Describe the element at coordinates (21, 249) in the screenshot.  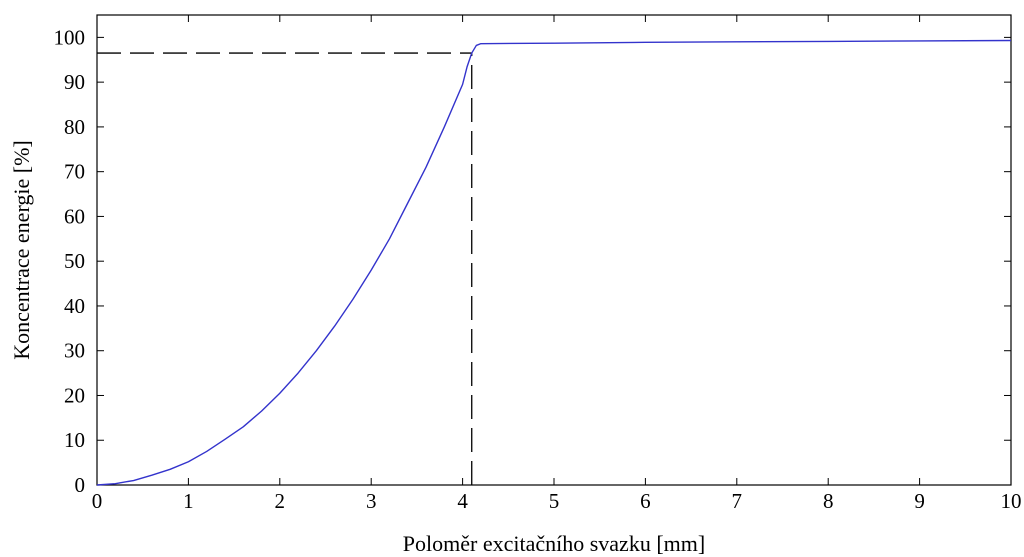
I see `y-axis-label: Koncentrace energie [%]` at that location.